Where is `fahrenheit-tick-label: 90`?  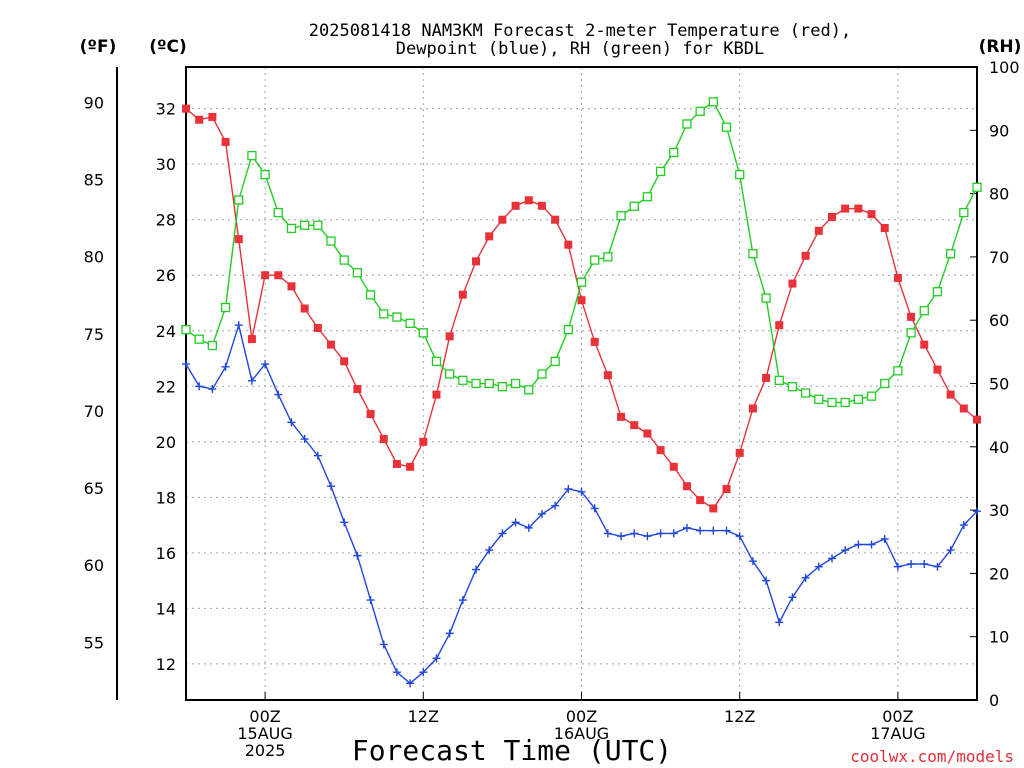
fahrenheit-tick-label: 90 is located at coordinates (94, 102).